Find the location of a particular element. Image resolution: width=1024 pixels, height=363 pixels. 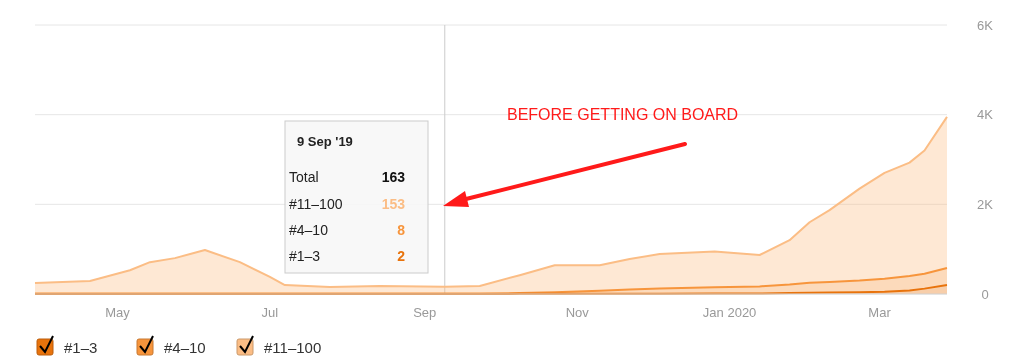

annotation: BEFORE GETTING ON BOARD is located at coordinates (623, 114).